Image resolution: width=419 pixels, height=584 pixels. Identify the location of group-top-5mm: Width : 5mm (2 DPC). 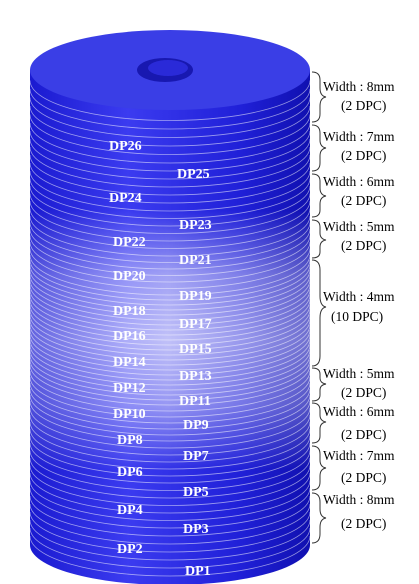
(353, 239).